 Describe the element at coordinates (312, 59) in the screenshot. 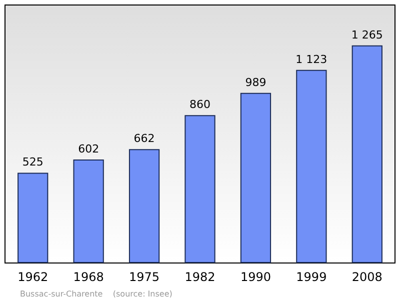

I see `data-label: 1 123` at that location.